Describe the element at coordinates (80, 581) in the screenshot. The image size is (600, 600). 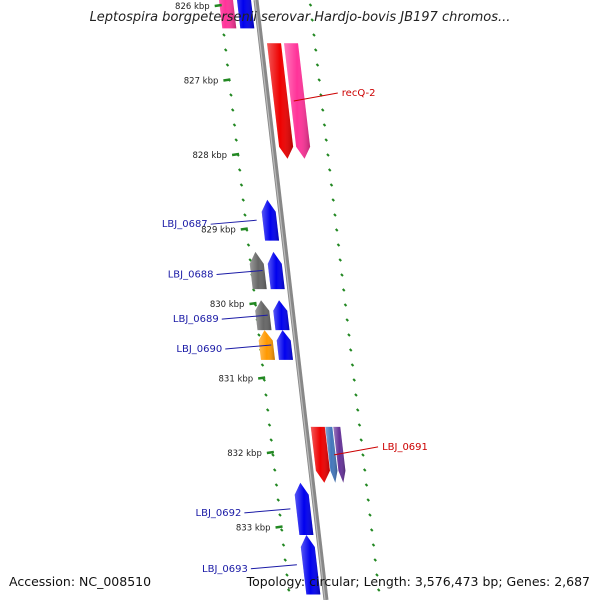
I see `accession-text: Accession: NC_008510` at that location.